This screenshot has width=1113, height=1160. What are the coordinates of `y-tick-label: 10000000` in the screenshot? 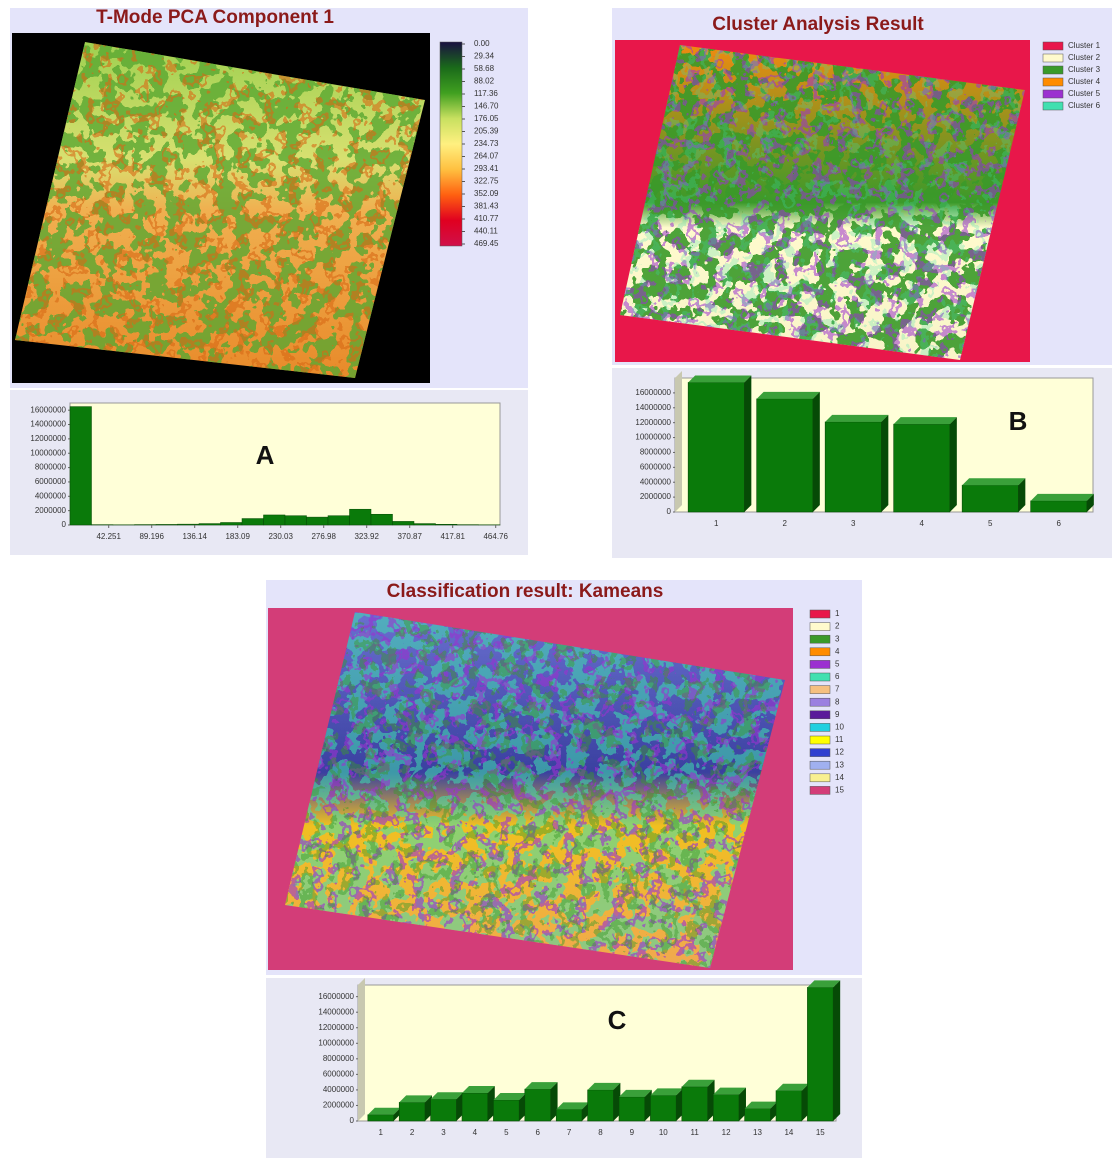 It's located at (653, 437).